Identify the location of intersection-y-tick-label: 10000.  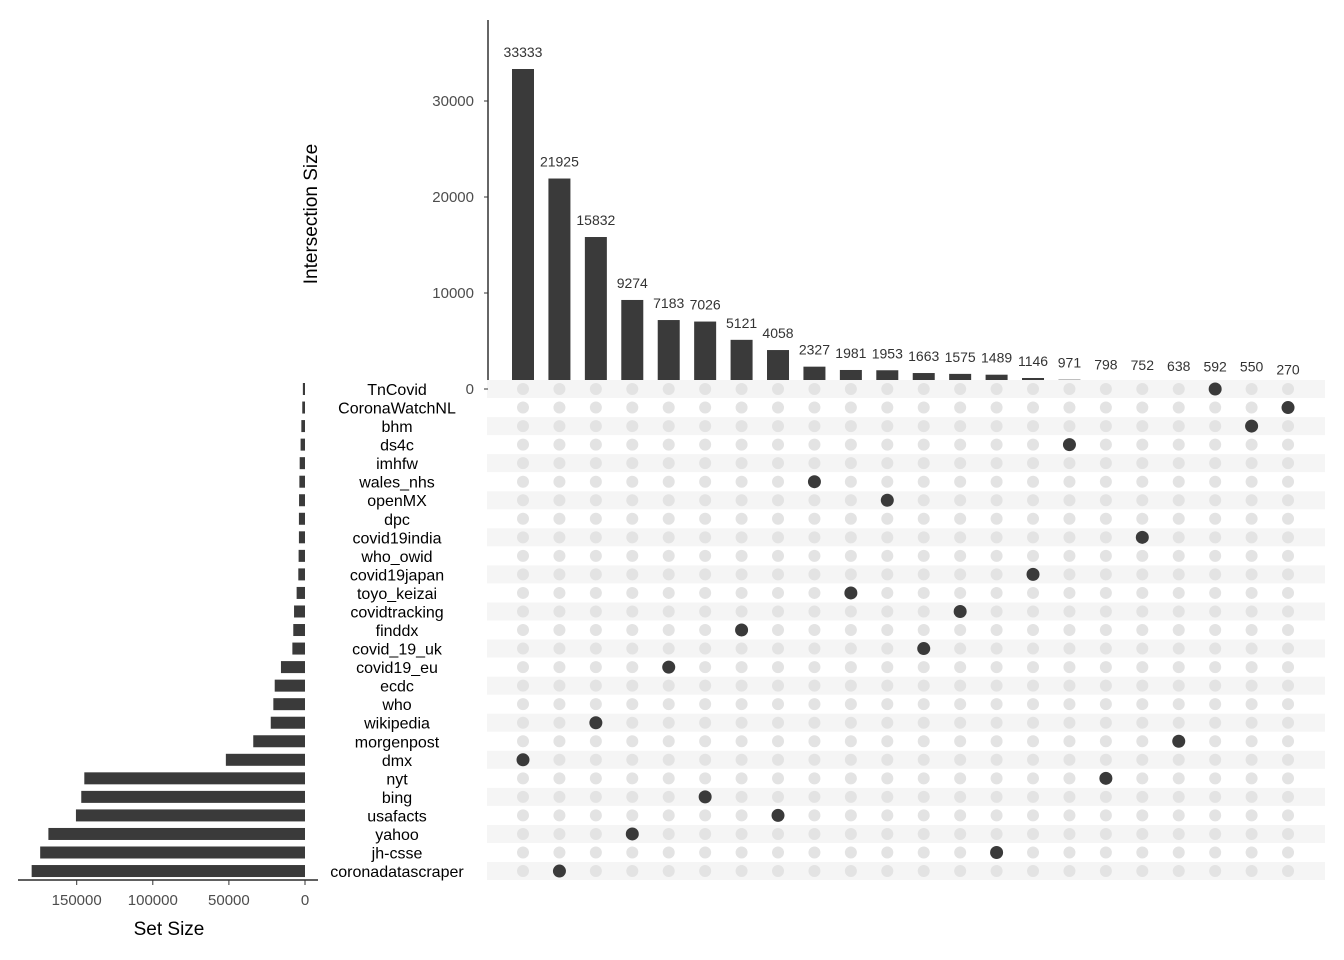
(453, 293).